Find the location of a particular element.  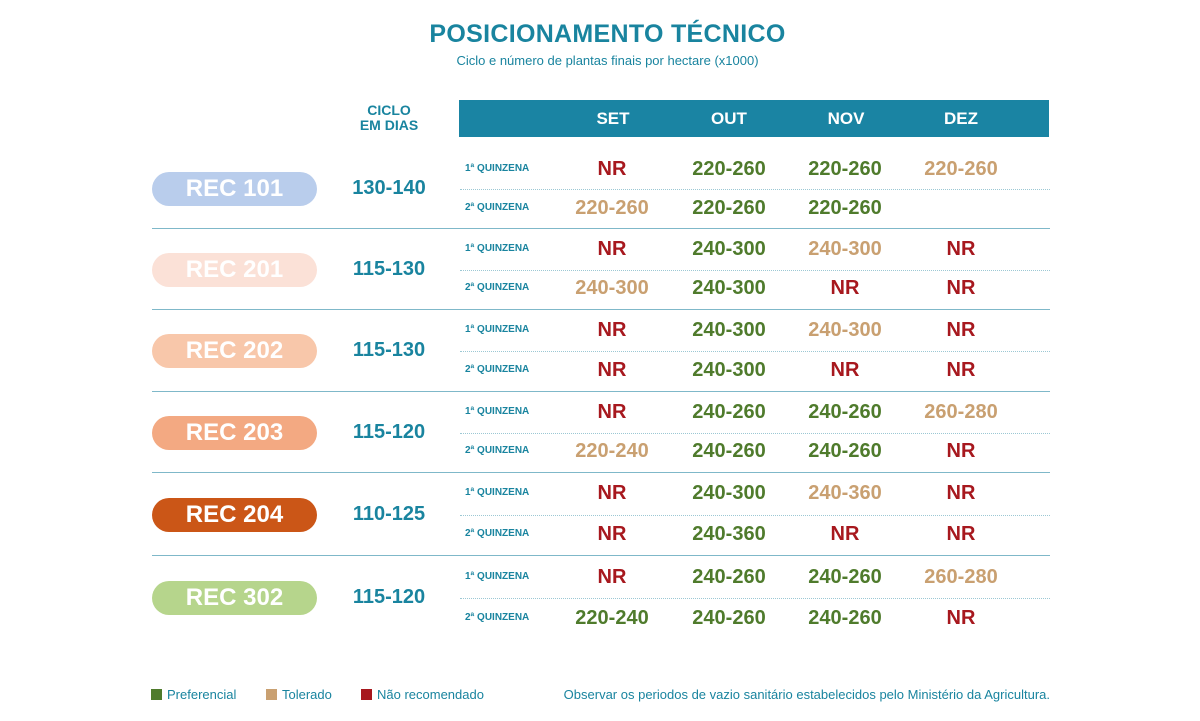

page-title: POSICIONAMENTO TÉCNICO is located at coordinates (607, 34).